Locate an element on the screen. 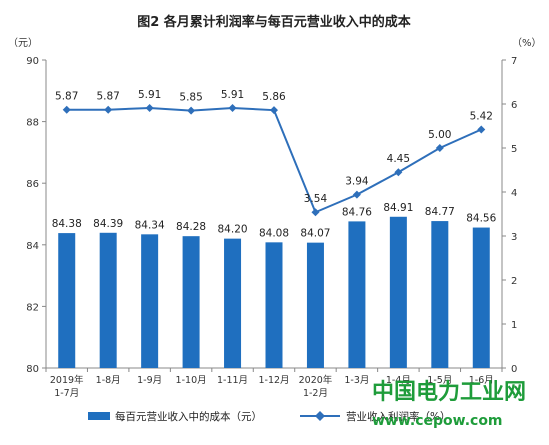  bar-data-label: 84.38 is located at coordinates (67, 224).